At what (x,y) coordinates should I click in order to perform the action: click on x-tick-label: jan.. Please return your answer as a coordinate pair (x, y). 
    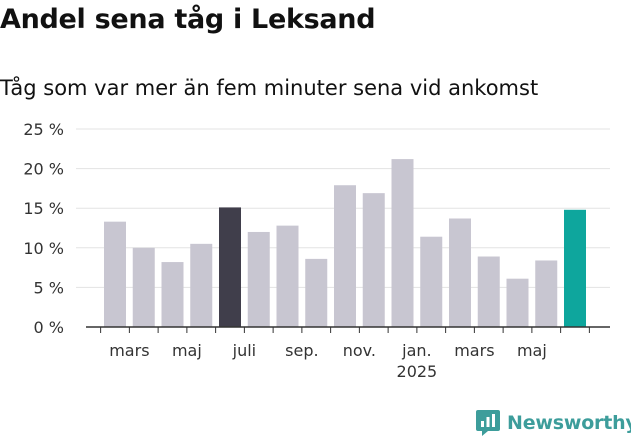
    Looking at the image, I should click on (416, 350).